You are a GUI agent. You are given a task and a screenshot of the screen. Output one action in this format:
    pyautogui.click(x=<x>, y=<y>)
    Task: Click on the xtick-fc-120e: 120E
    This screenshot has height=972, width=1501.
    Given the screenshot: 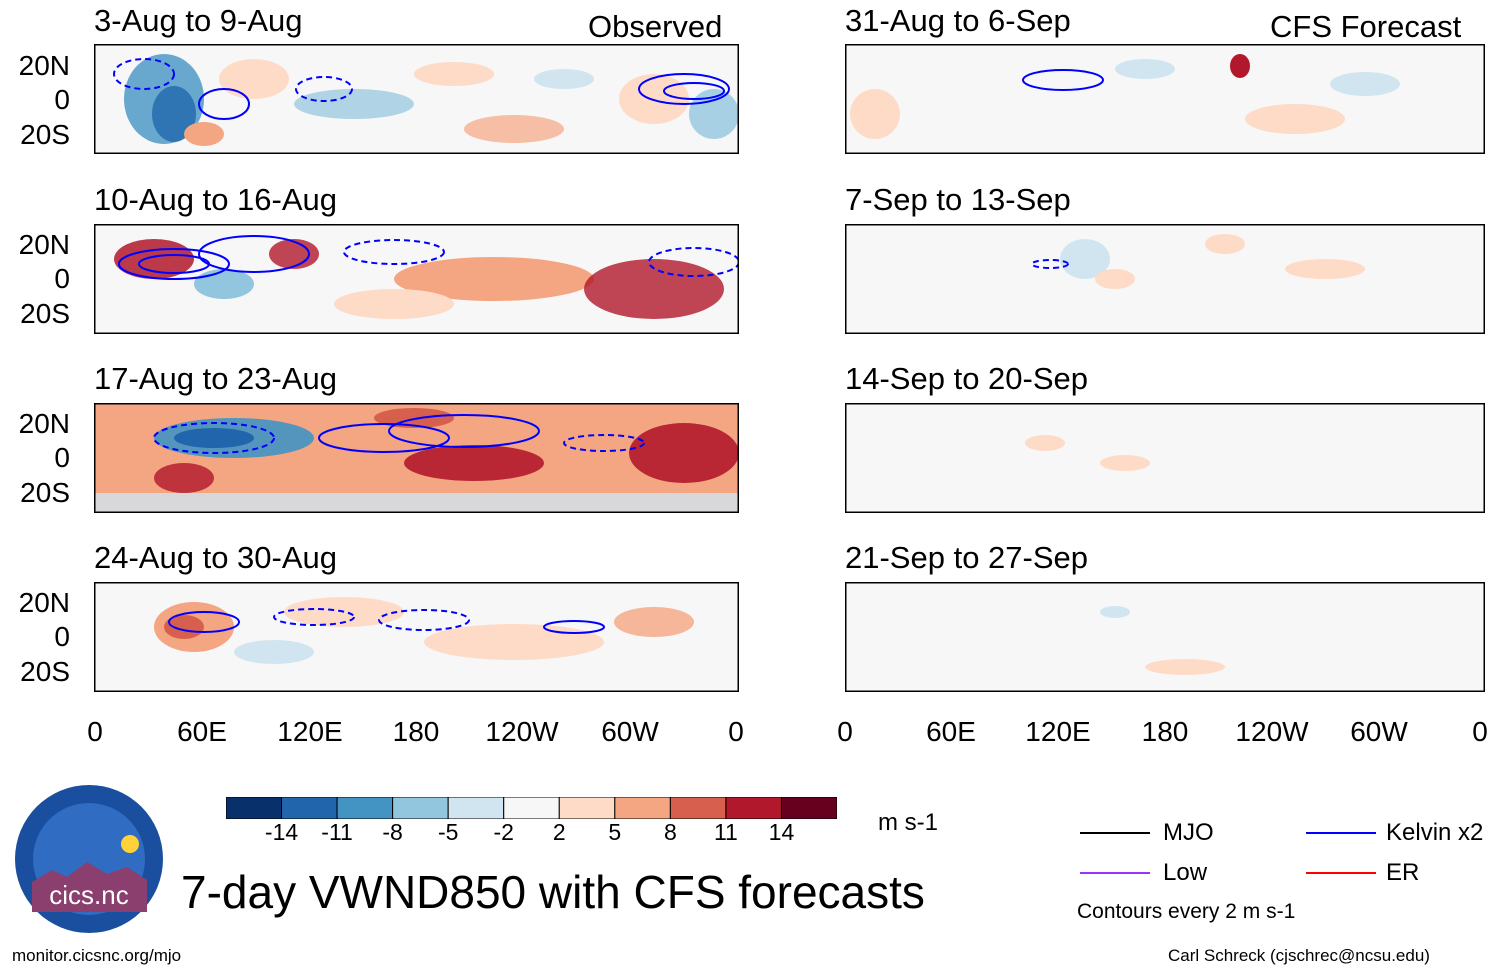 What is the action you would take?
    pyautogui.click(x=1058, y=731)
    